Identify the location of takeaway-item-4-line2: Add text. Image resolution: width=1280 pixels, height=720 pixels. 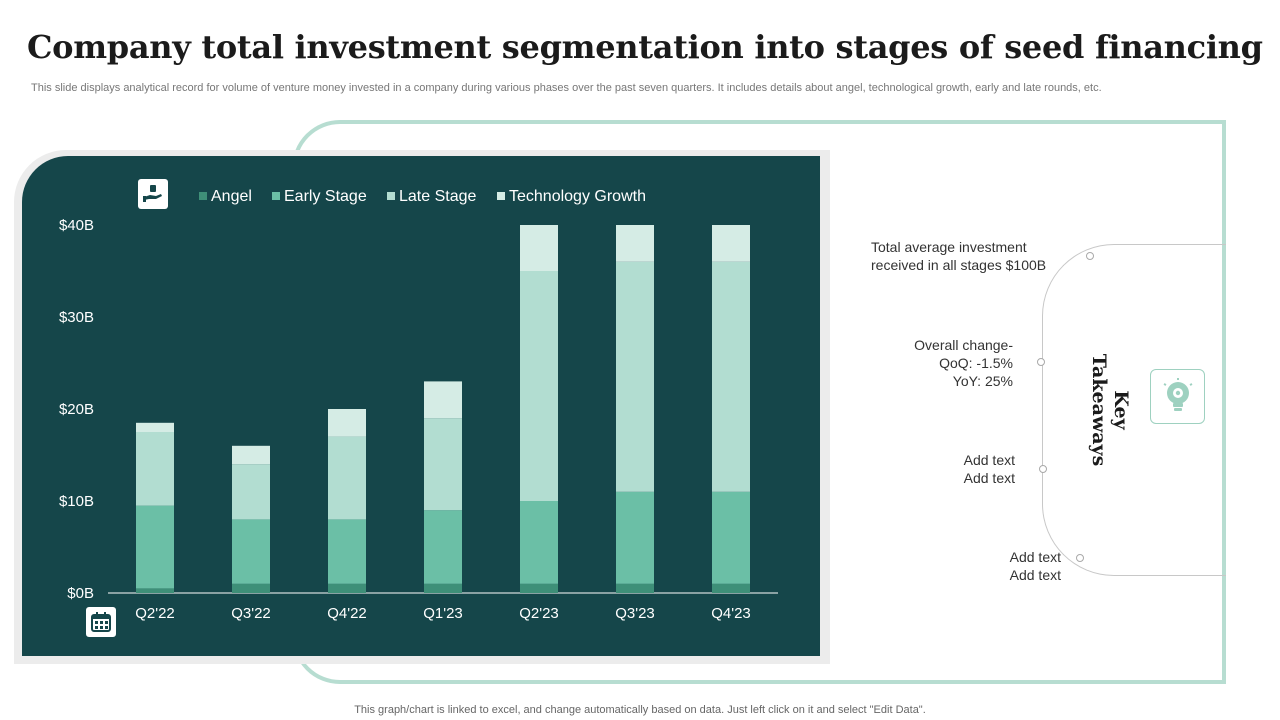
(1035, 575).